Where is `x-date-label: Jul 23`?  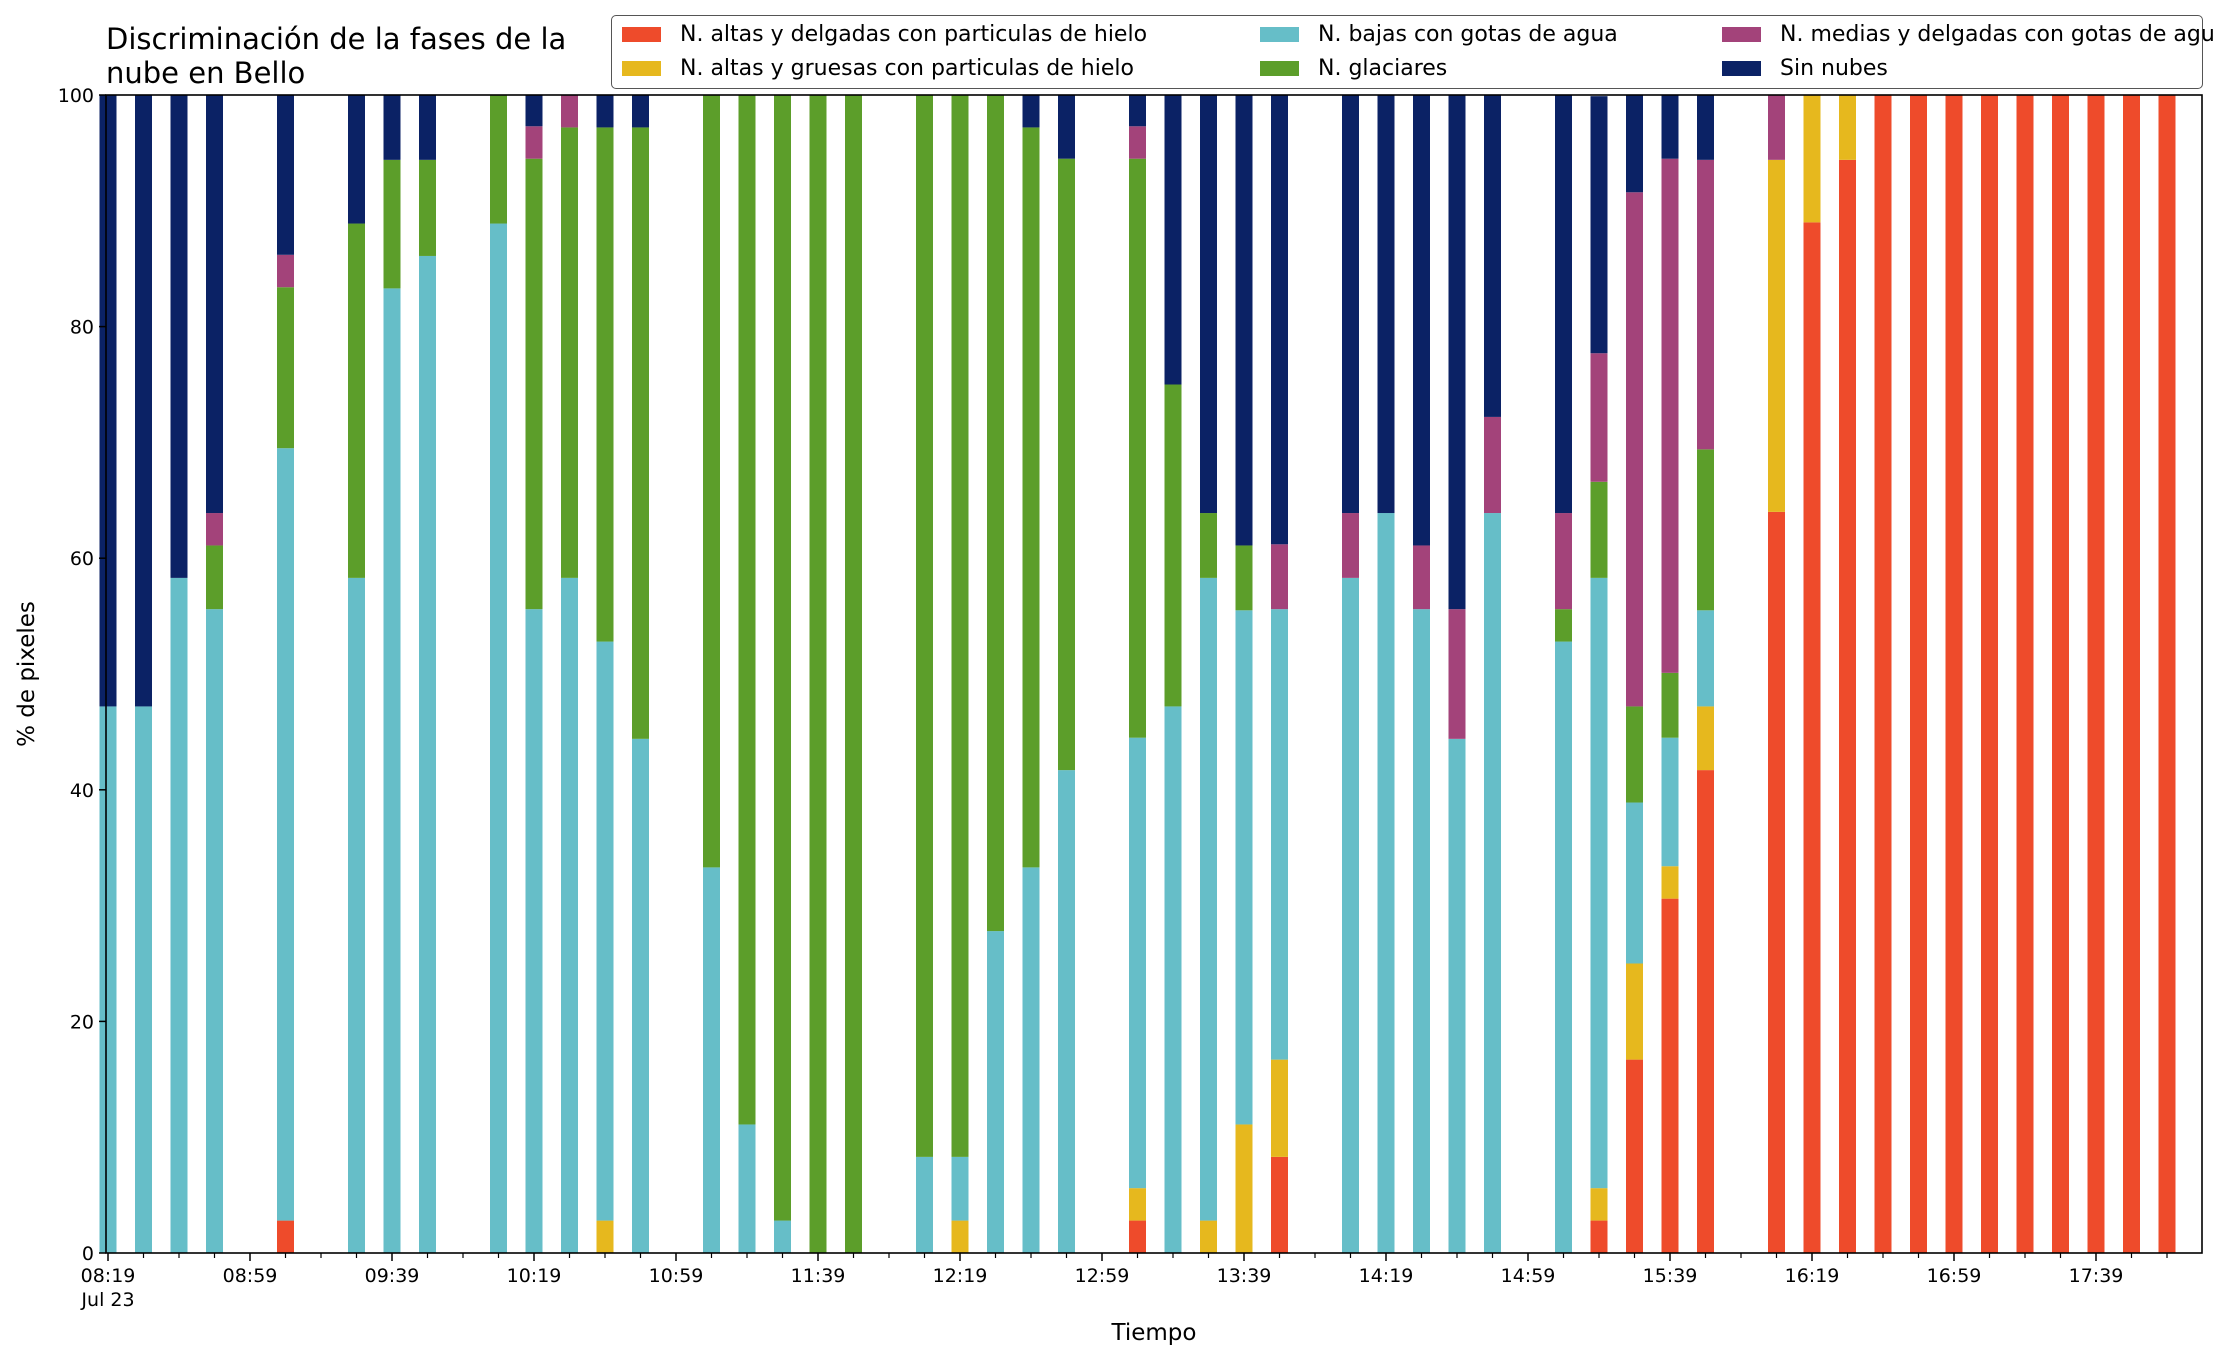
x-date-label: Jul 23 is located at coordinates (107, 1300).